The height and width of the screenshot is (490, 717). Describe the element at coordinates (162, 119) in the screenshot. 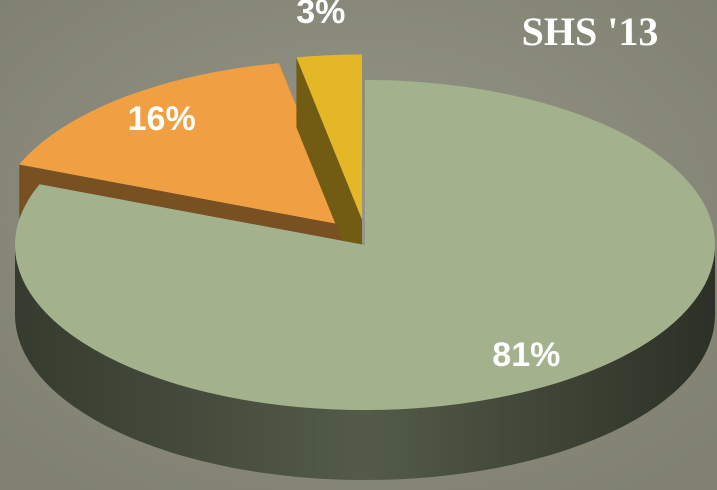

I see `data-label: 16%` at that location.